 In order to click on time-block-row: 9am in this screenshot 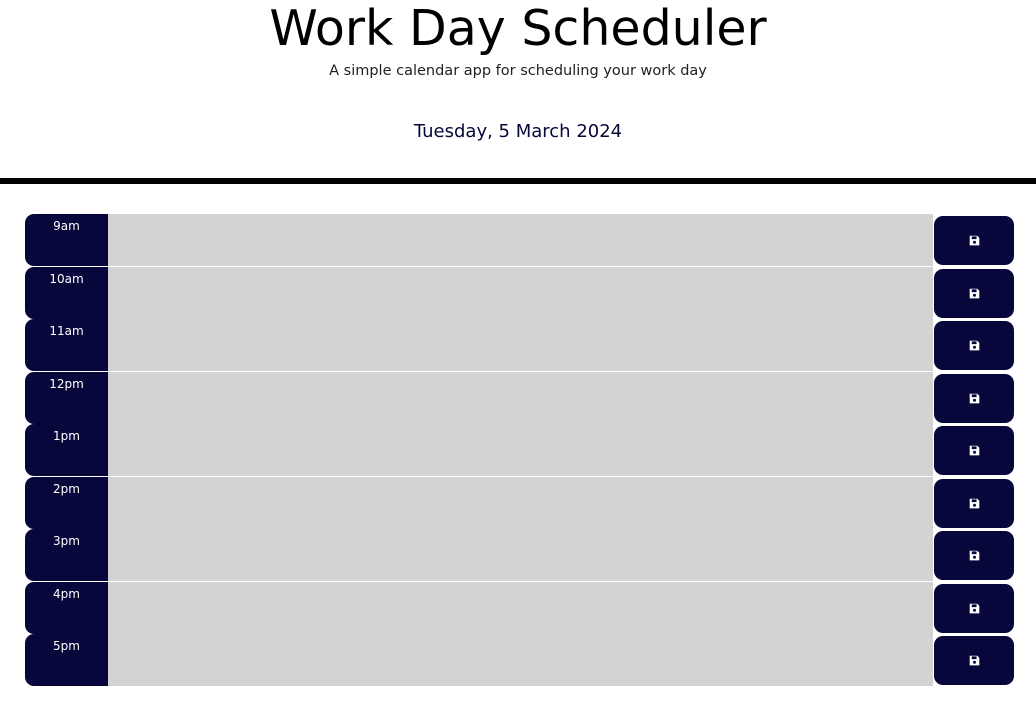, I will do `click(520, 240)`.